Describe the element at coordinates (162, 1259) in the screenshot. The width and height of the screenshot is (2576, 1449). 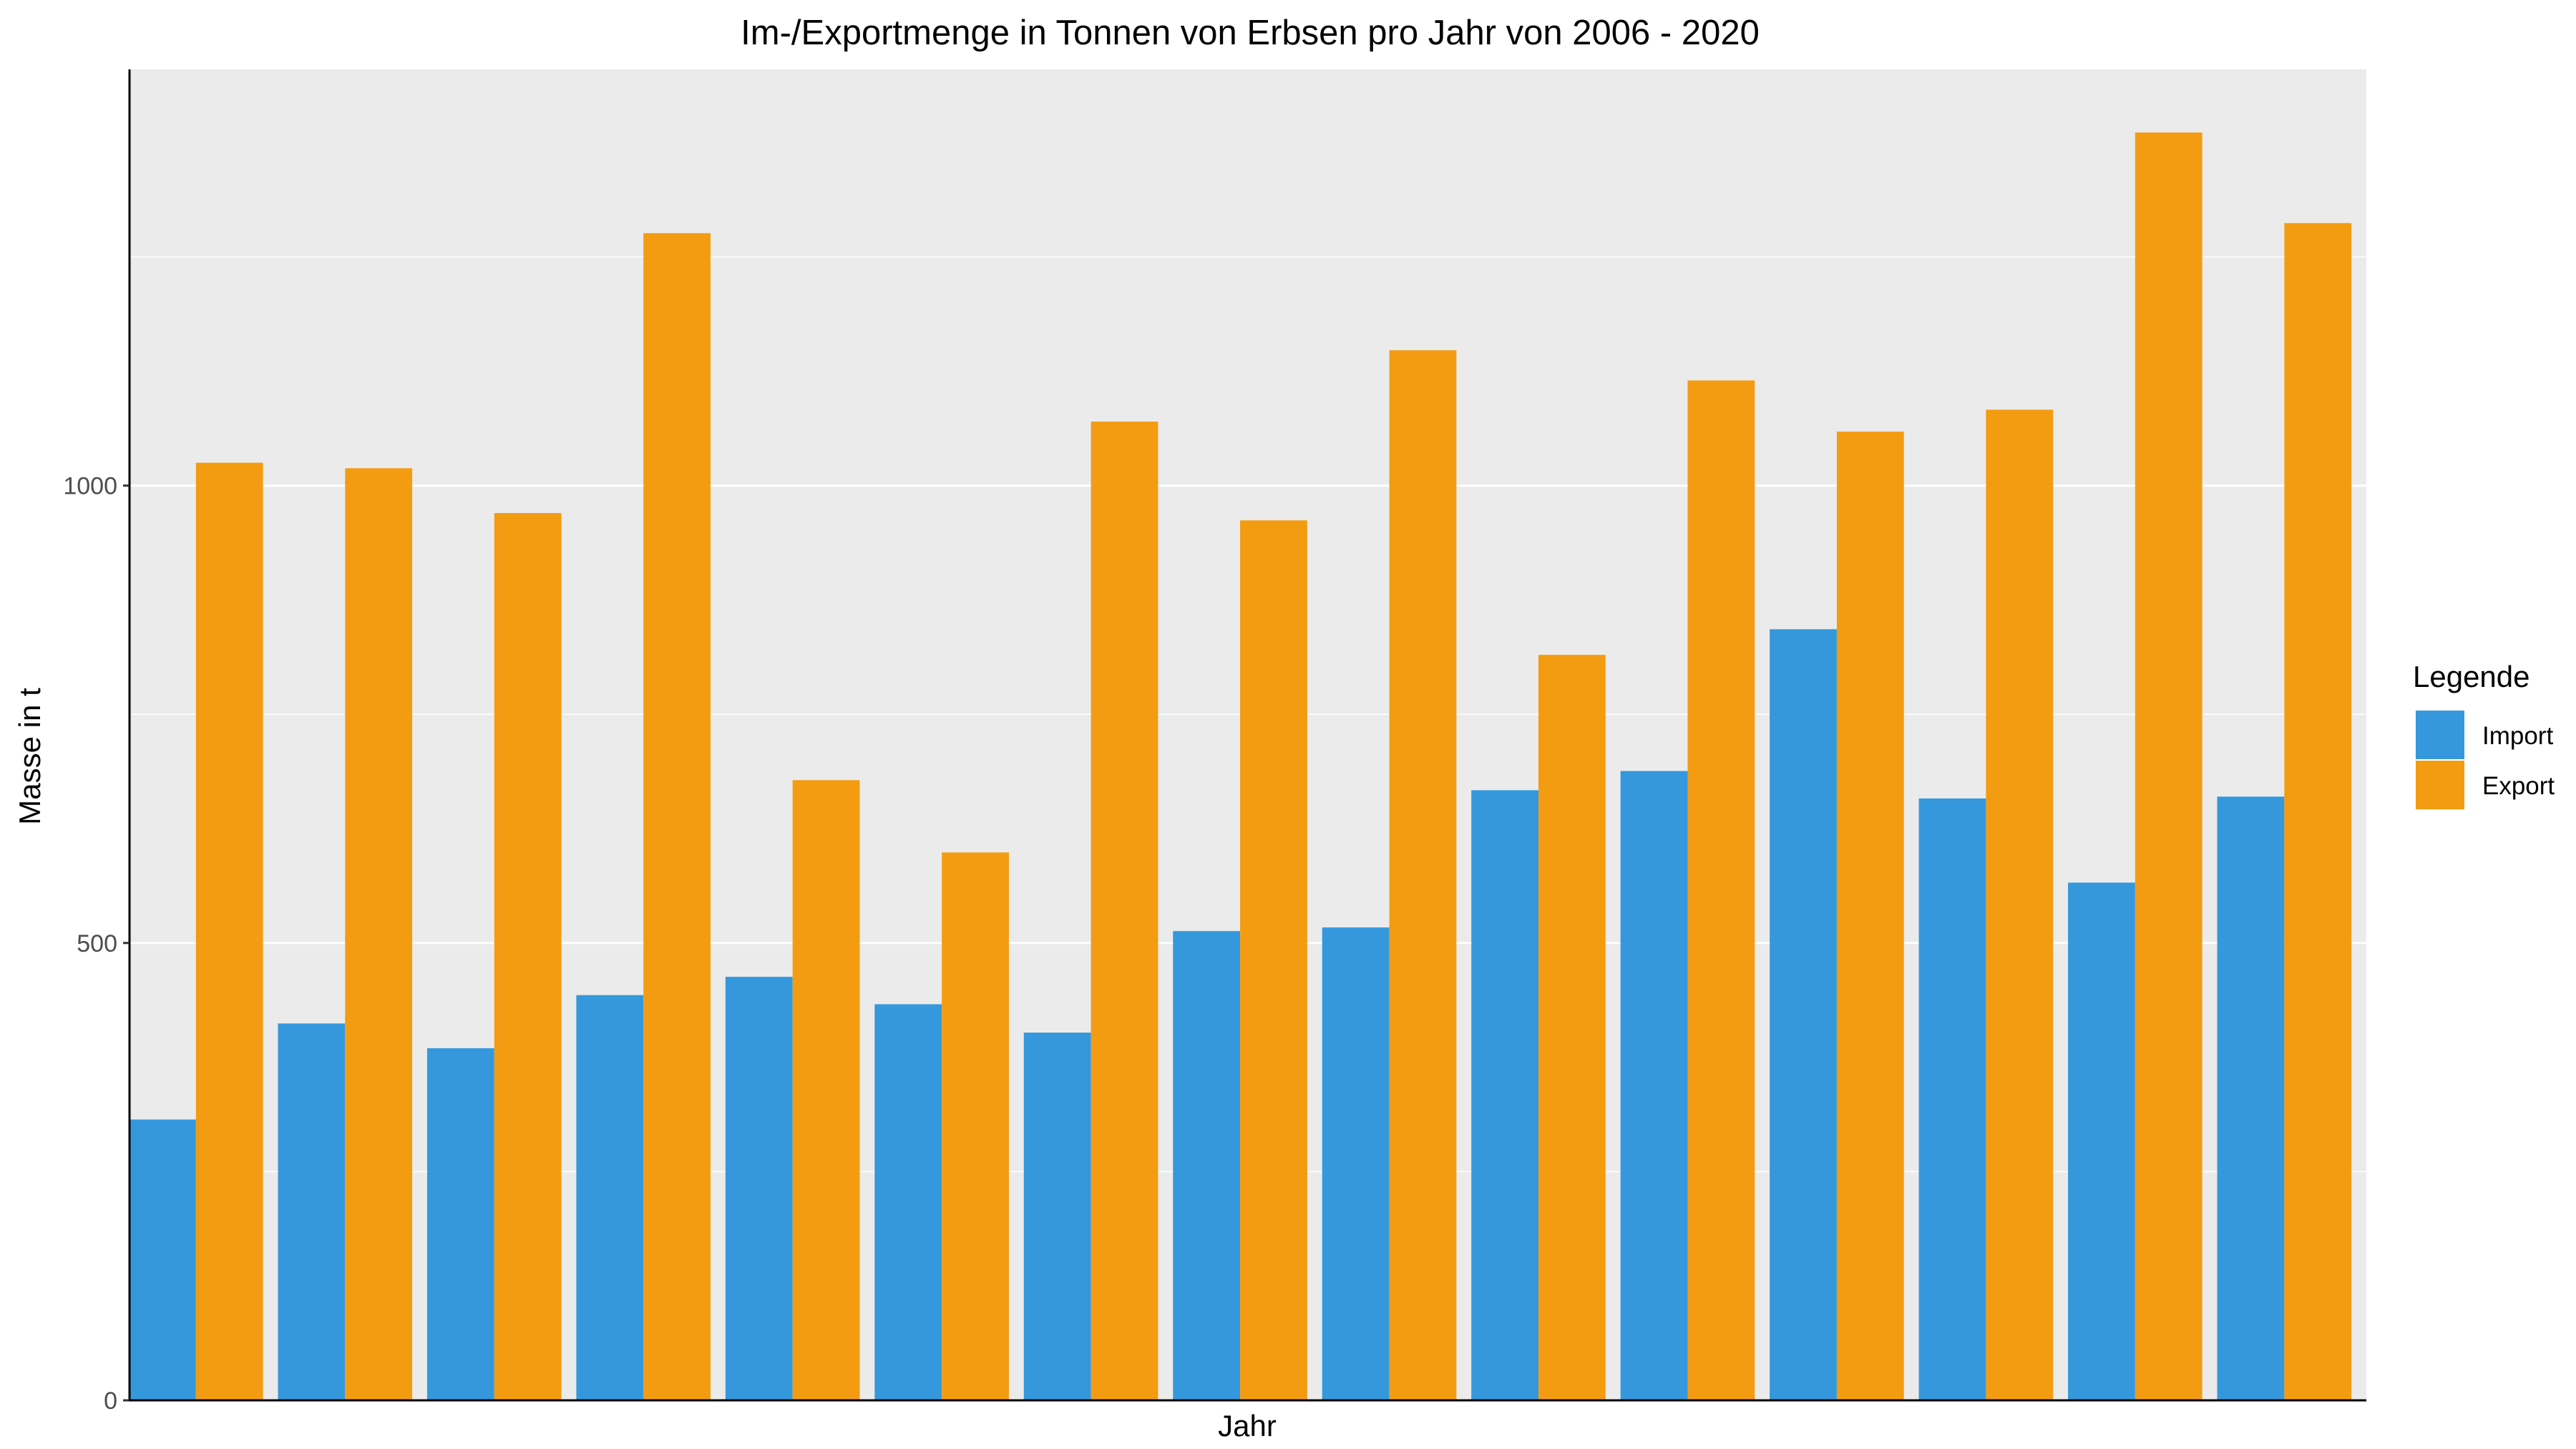
I see `bar-import-2006` at that location.